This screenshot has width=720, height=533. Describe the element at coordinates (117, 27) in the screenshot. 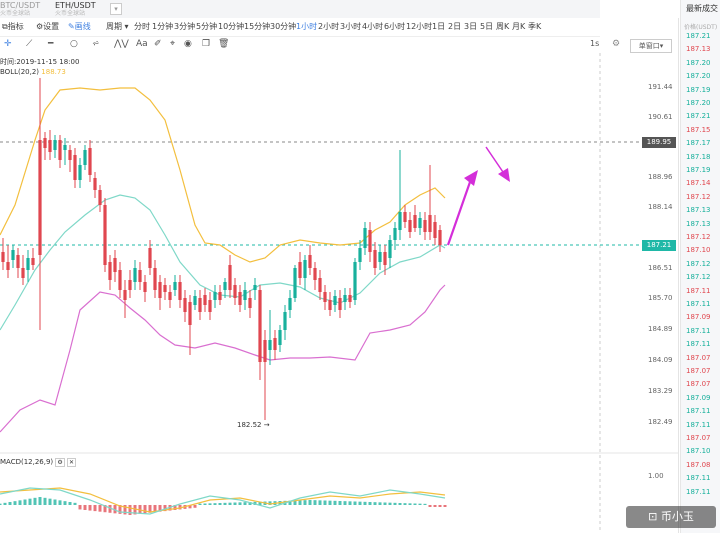

I see `period-selector: 周期 ▾` at that location.